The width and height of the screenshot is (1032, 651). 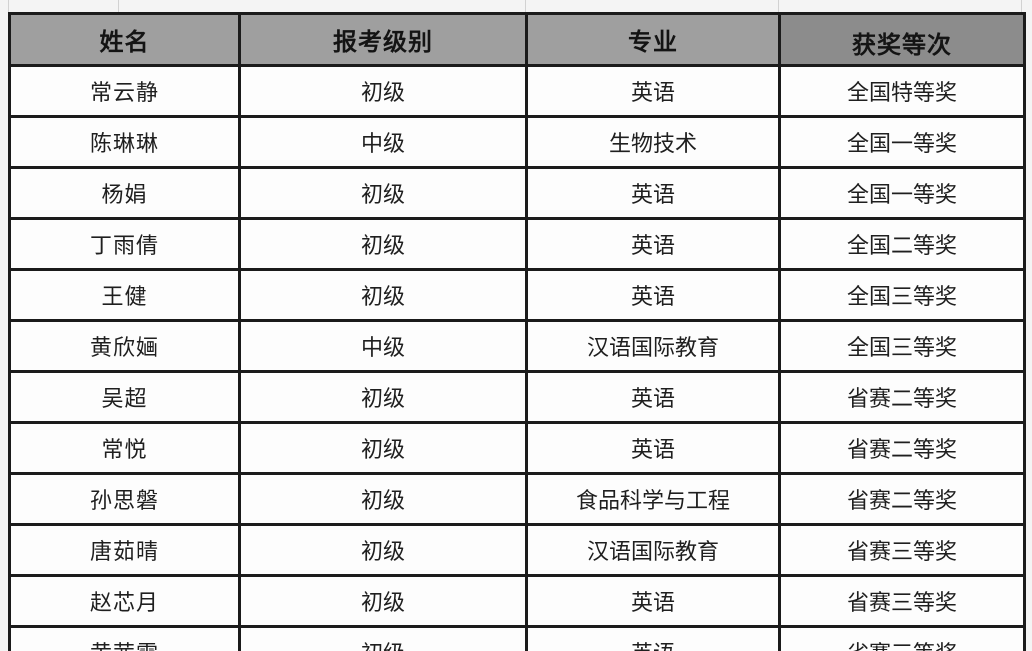 I want to click on cell-name: 王健, so click(x=124, y=295).